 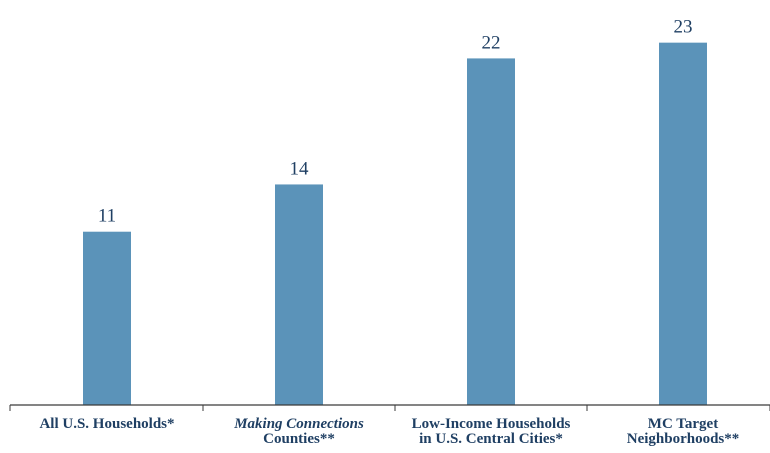 I want to click on category-label-2-line-2: Counties**, so click(x=299, y=439).